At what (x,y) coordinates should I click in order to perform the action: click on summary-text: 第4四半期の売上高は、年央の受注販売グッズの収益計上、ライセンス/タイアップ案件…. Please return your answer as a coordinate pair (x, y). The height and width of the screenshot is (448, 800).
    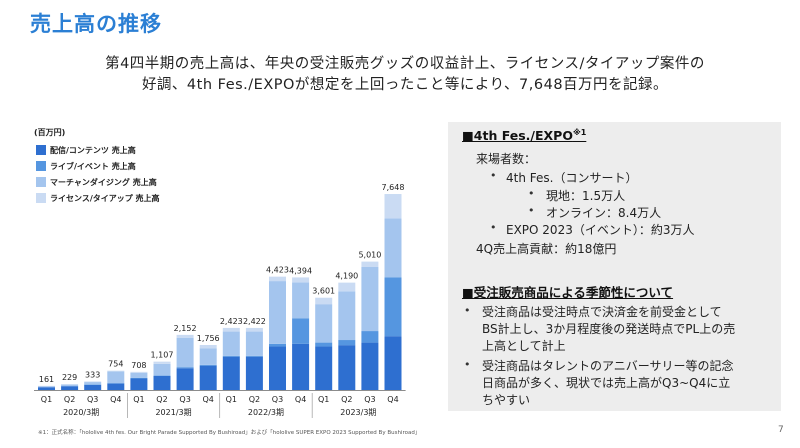
    Looking at the image, I should click on (405, 75).